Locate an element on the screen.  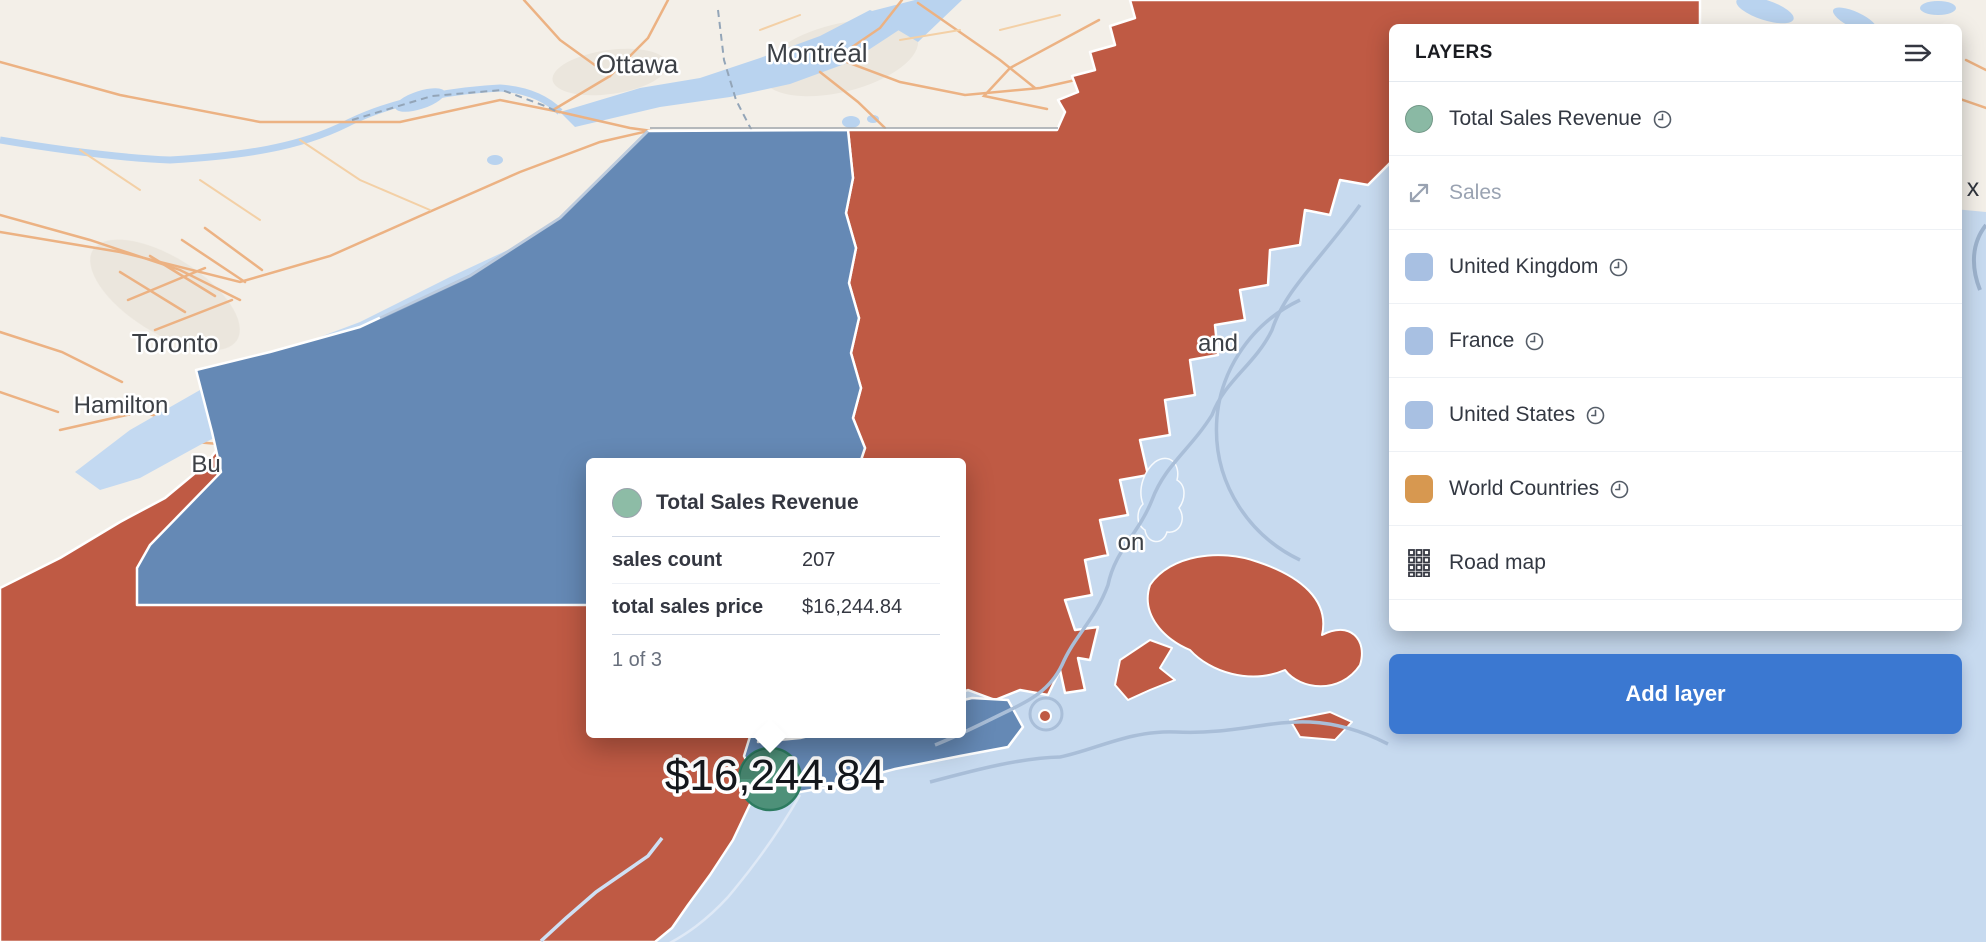
label-hamilton: Hamilton is located at coordinates (121, 405).